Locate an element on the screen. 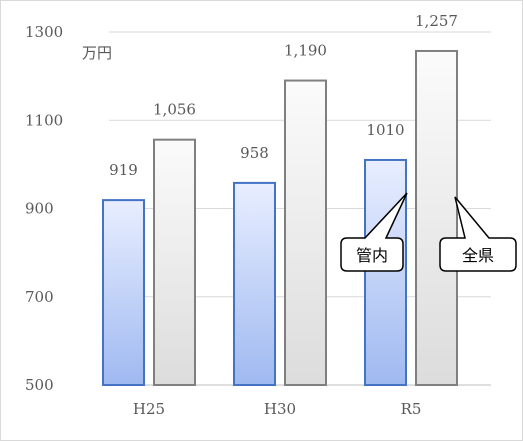 The image size is (523, 441). y-tick-label: 500 is located at coordinates (39, 385).